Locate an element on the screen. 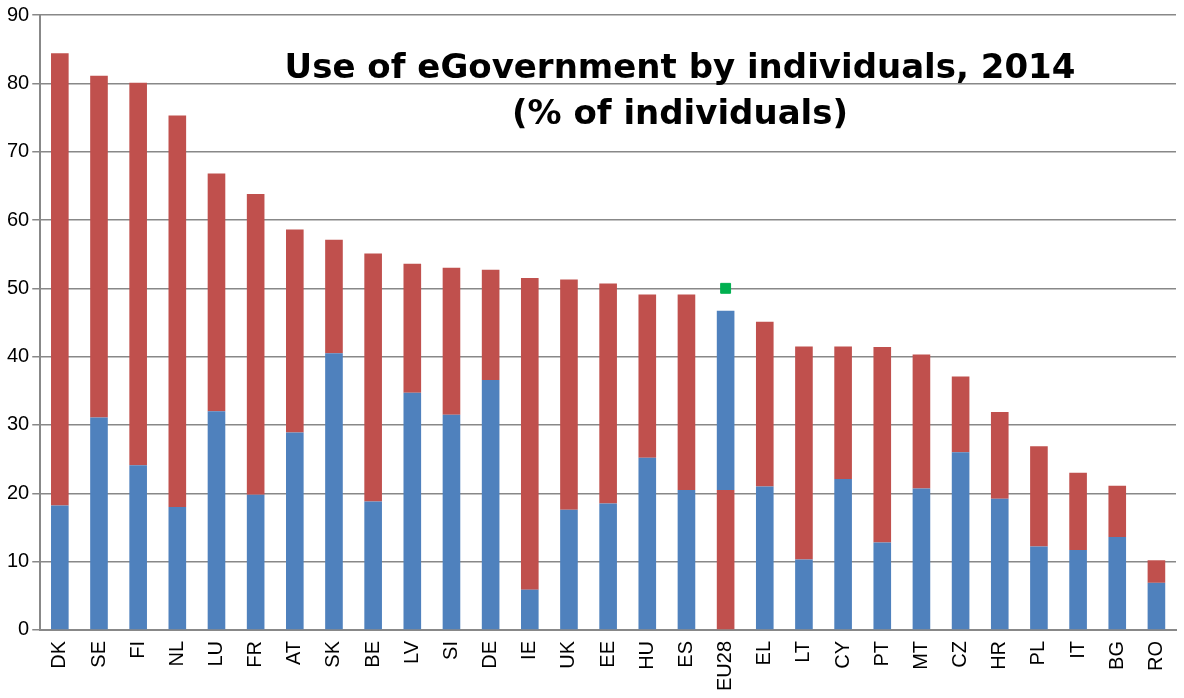 This screenshot has width=1184, height=698. x-tick-label: ES is located at coordinates (684, 654).